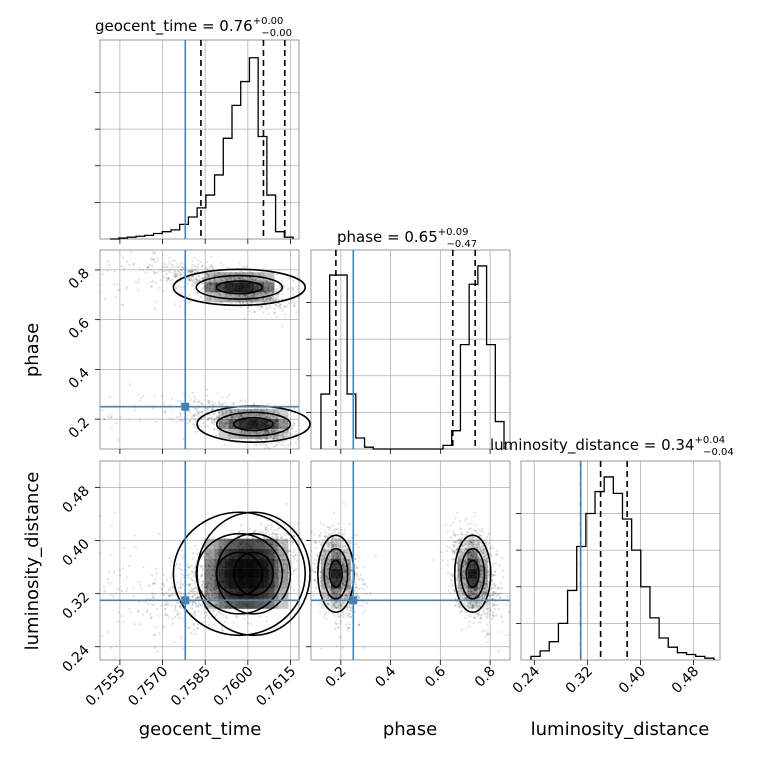 The image size is (760, 760). What do you see at coordinates (622, 568) in the screenshot?
I see `histogram-step` at bounding box center [622, 568].